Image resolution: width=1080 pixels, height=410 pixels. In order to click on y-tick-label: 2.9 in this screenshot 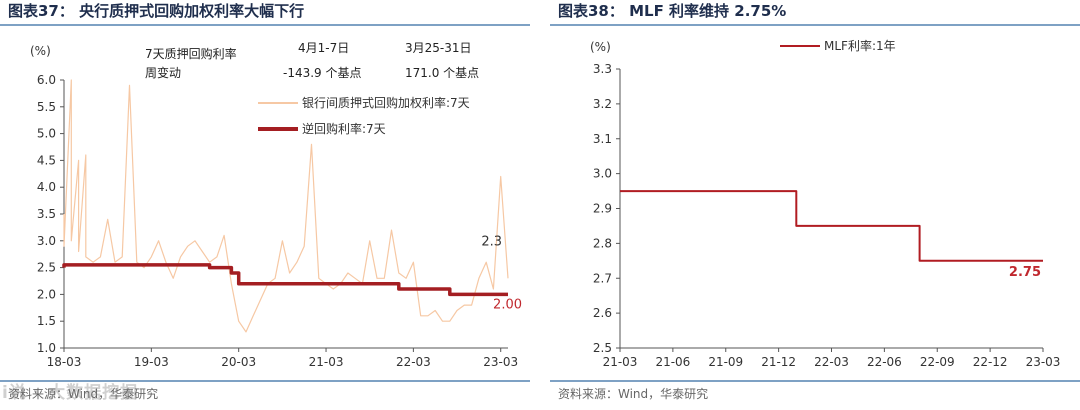, I will do `click(602, 209)`.